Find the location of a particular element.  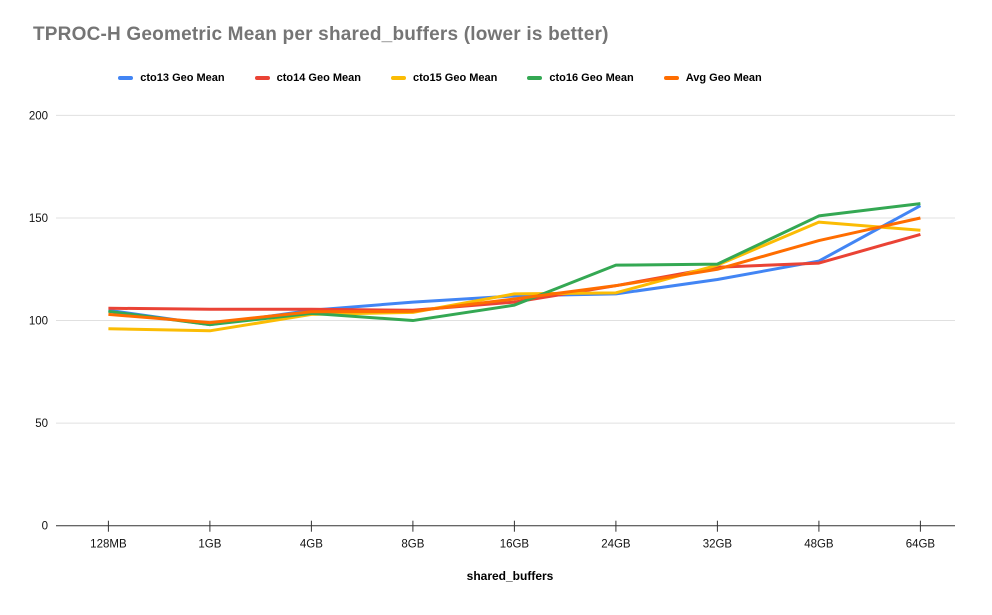

legend-item-2: cto15 Geo Mean is located at coordinates (444, 78).